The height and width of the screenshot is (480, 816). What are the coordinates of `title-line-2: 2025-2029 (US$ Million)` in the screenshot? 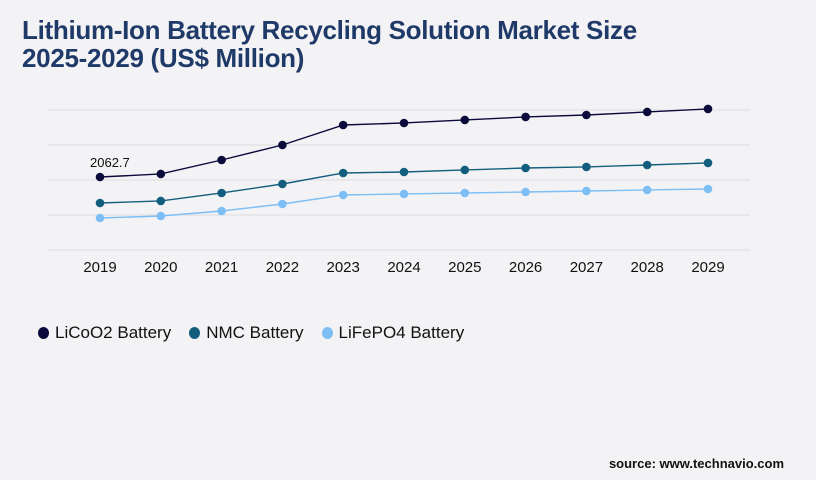 It's located at (163, 58).